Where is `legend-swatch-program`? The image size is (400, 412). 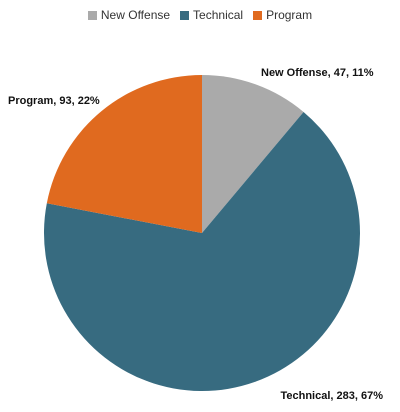
legend-swatch-program is located at coordinates (258, 15).